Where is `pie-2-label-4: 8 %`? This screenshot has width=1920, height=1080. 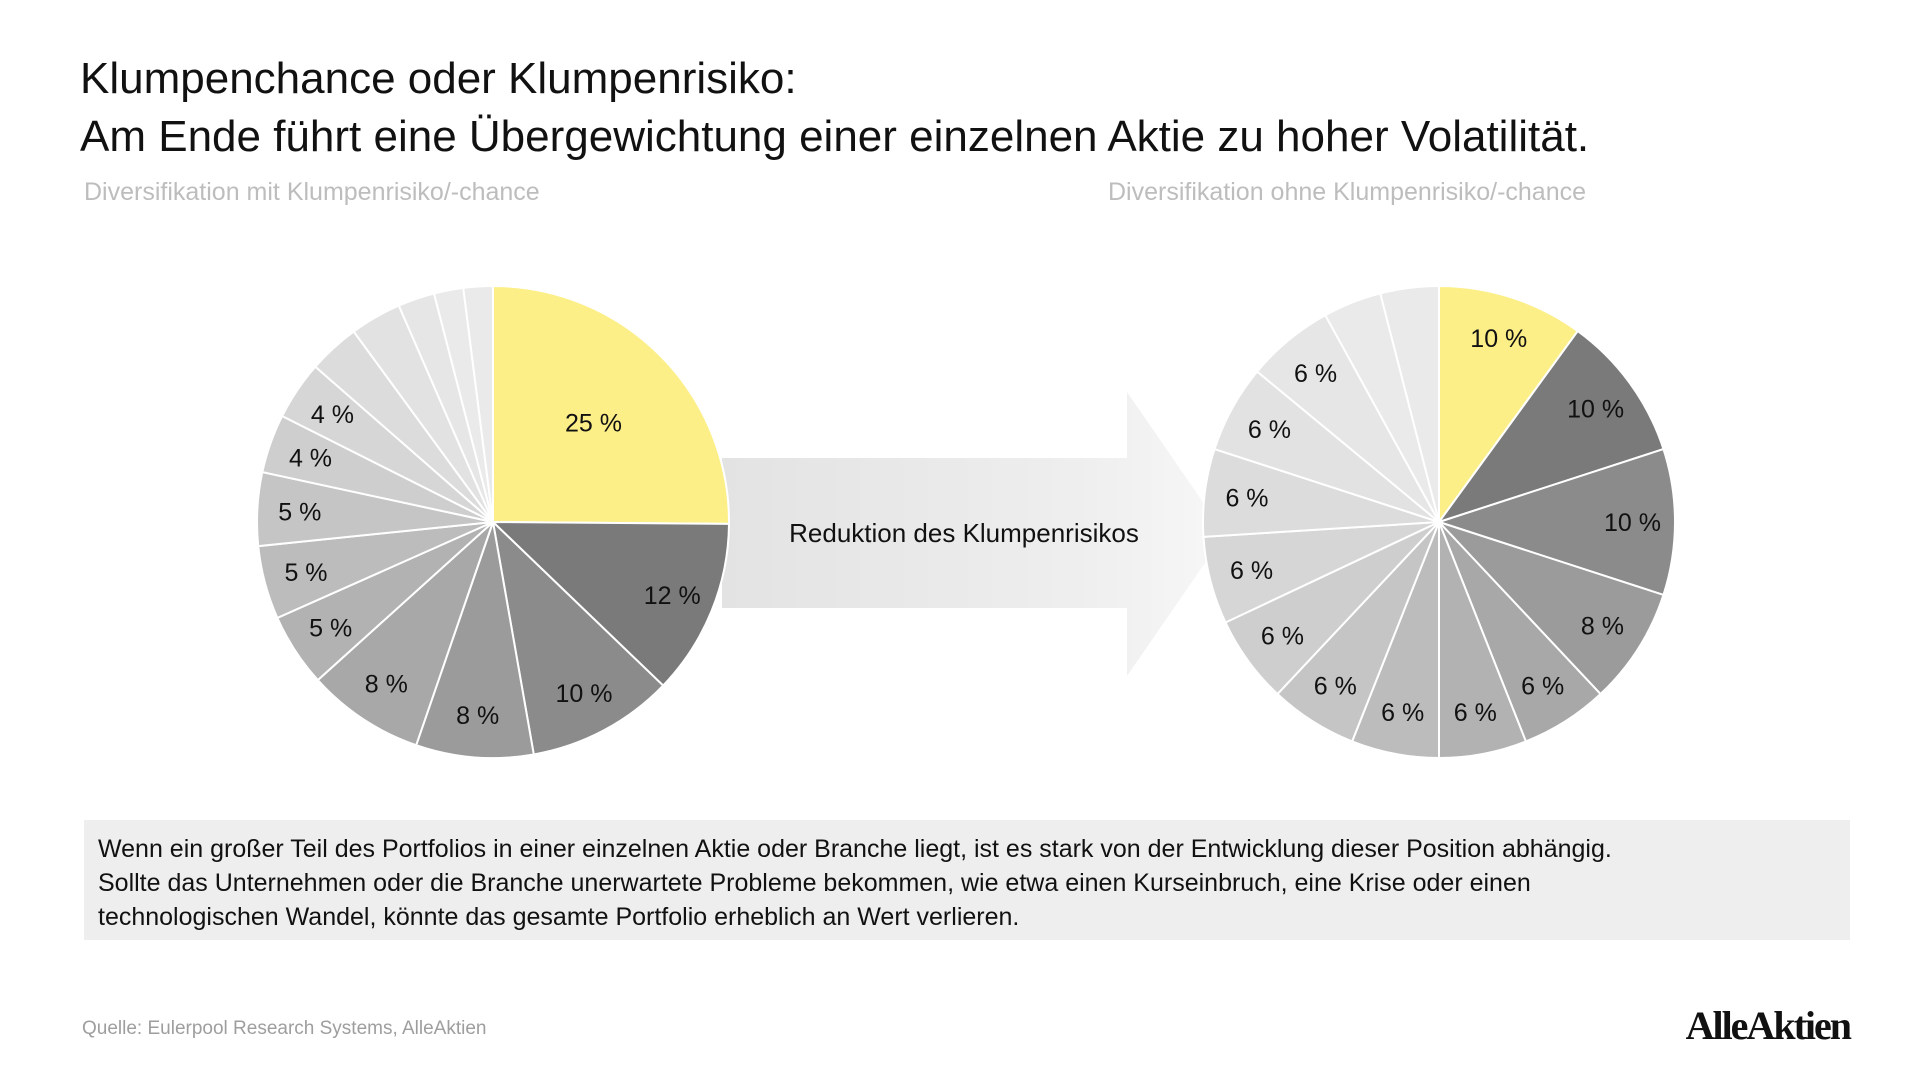 pie-2-label-4: 8 % is located at coordinates (1602, 627).